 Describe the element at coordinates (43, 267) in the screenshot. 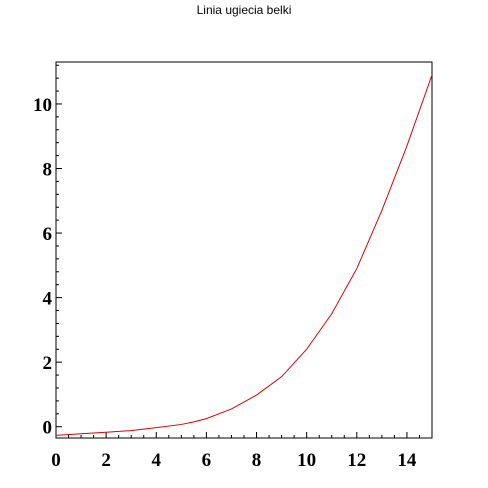

I see `y-tick-labels: 0 2 4 6 8 10` at that location.